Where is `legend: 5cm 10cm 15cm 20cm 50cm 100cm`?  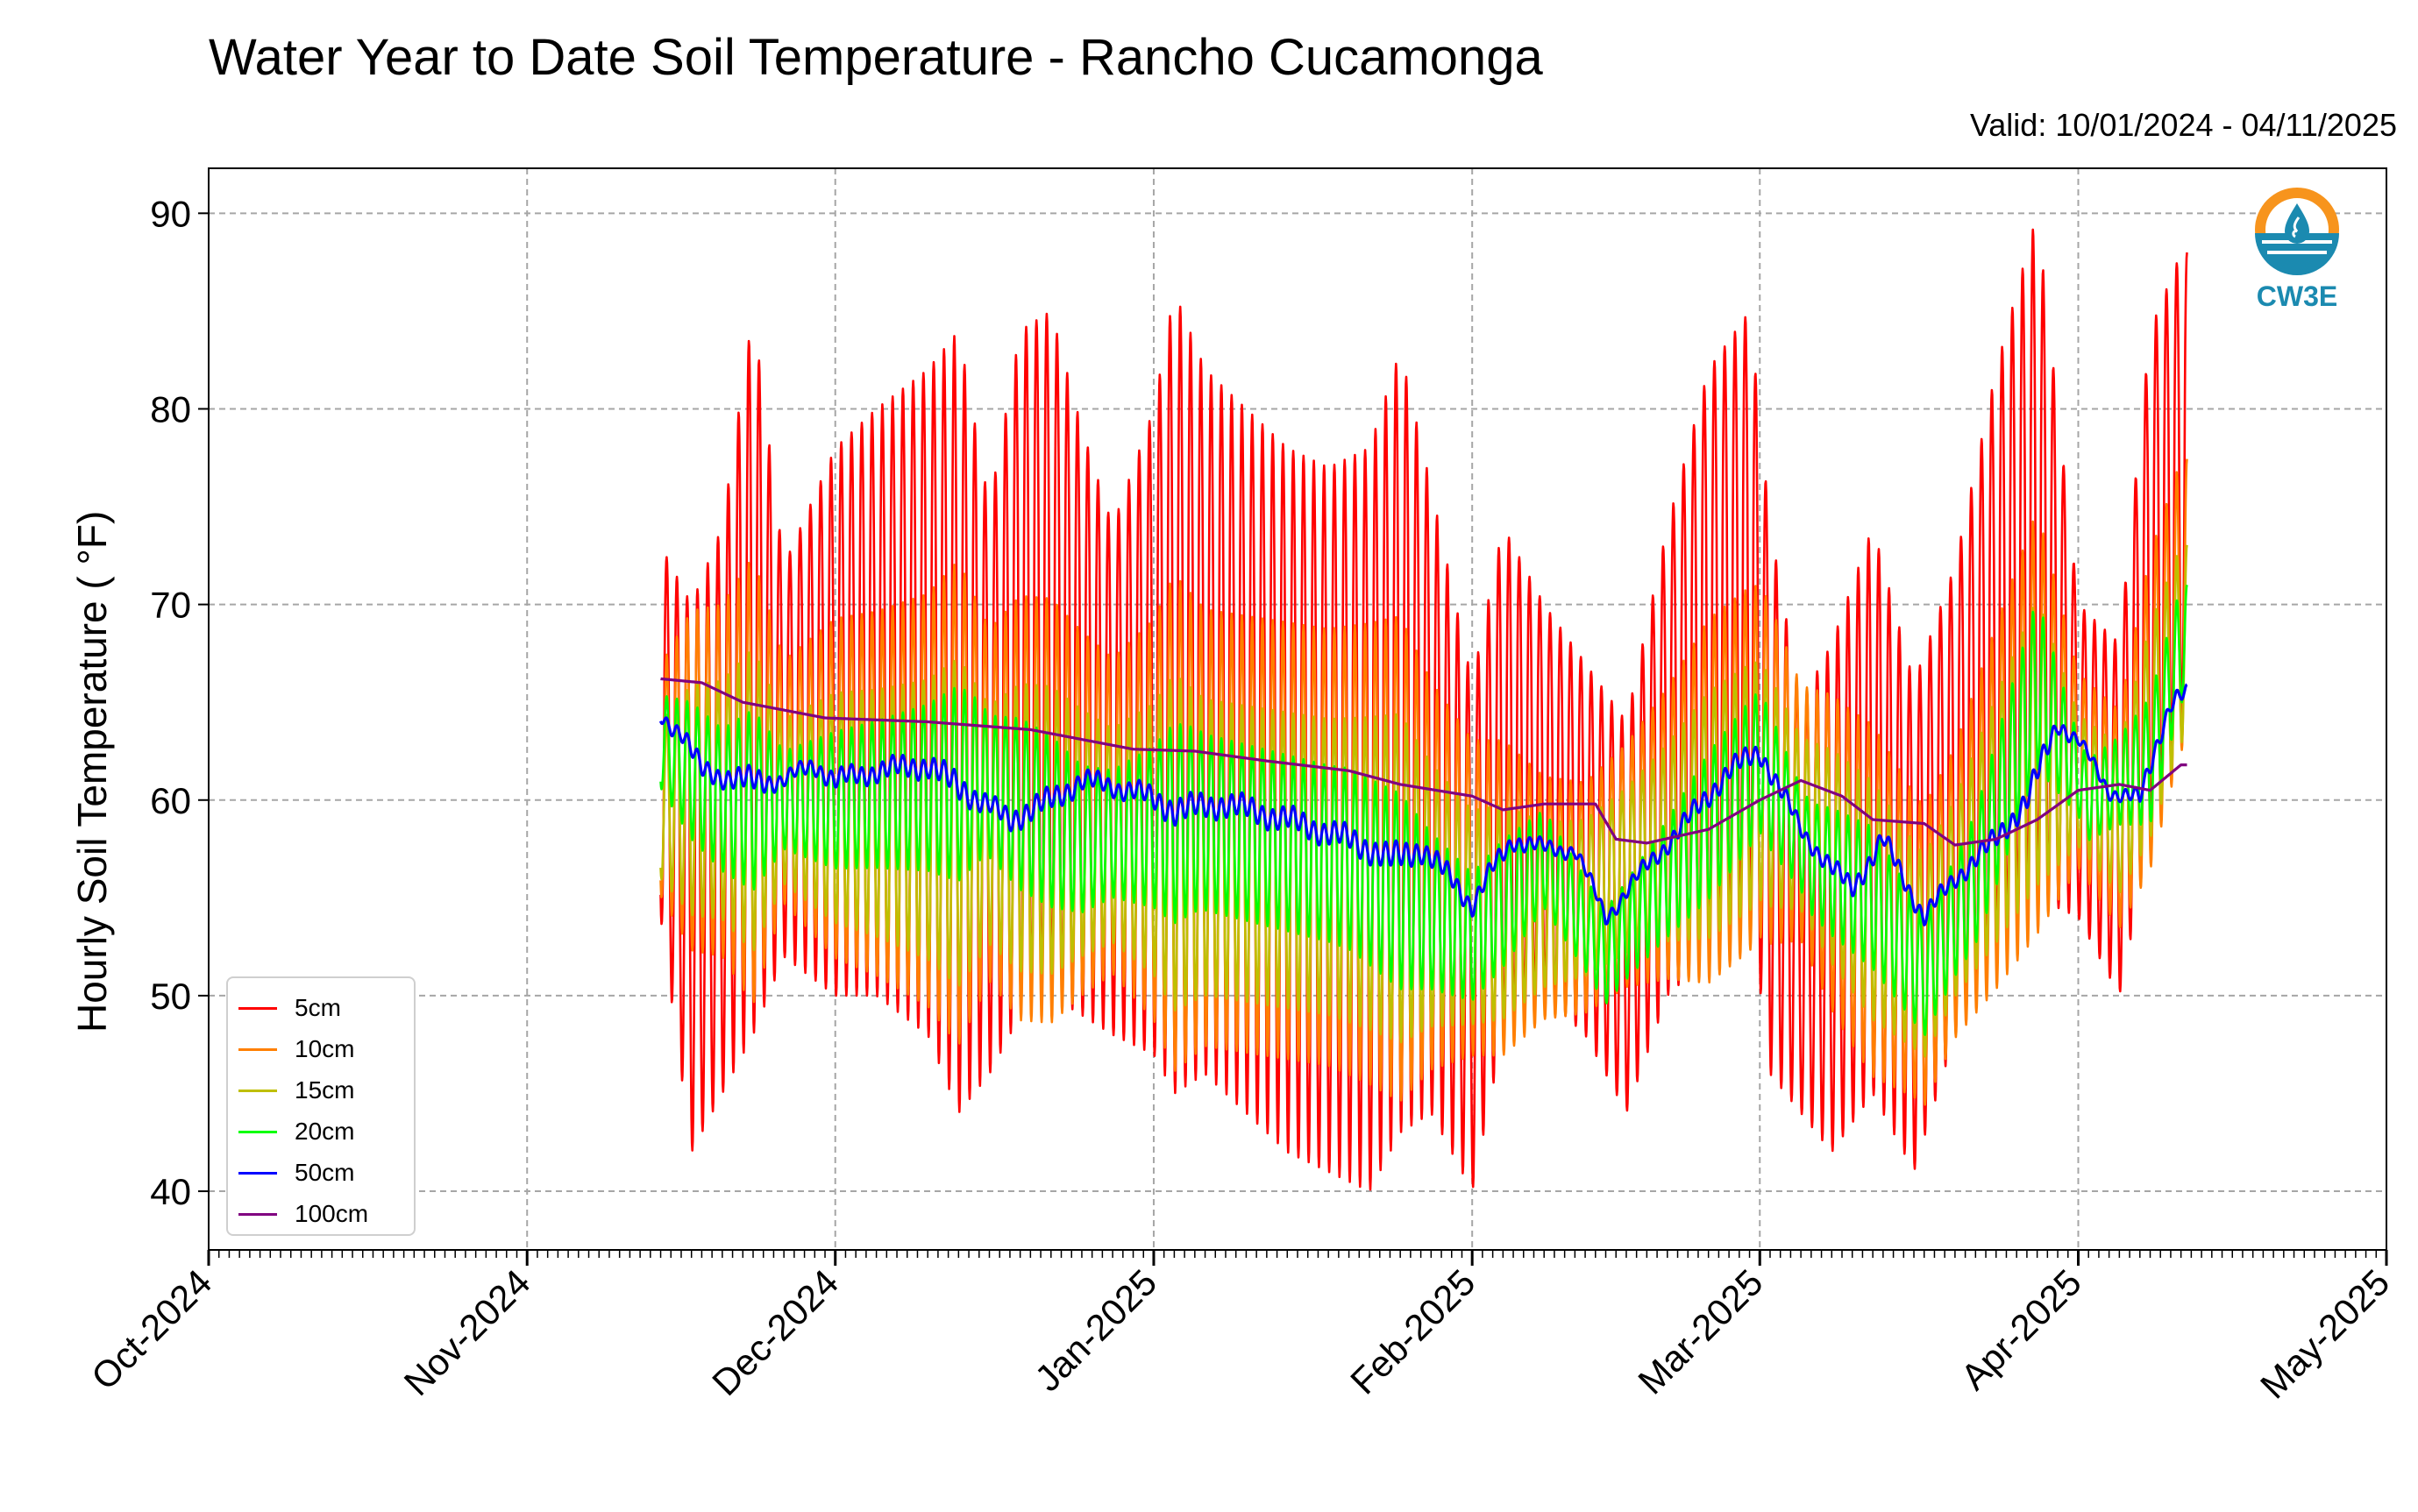 legend: 5cm 10cm 15cm 20cm 50cm 100cm is located at coordinates (321, 1106).